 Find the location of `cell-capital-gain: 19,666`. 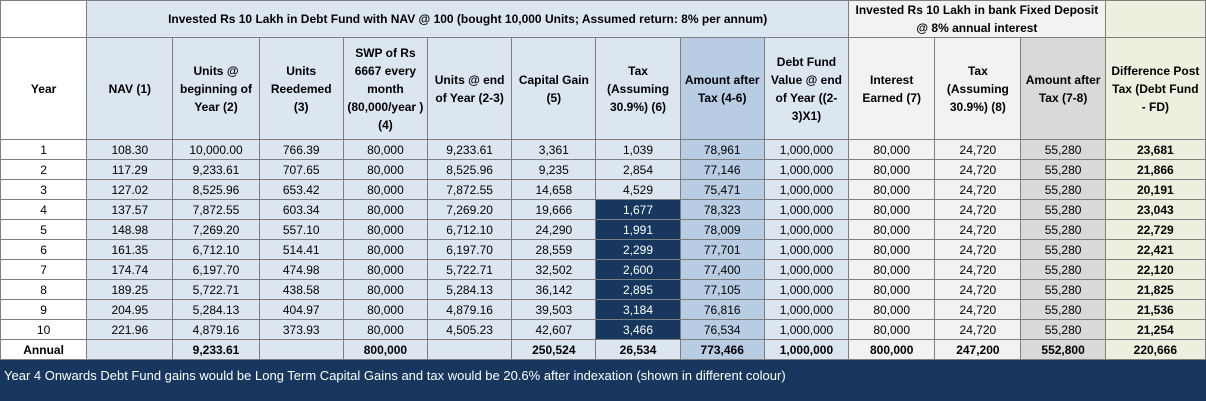

cell-capital-gain: 19,666 is located at coordinates (554, 209).